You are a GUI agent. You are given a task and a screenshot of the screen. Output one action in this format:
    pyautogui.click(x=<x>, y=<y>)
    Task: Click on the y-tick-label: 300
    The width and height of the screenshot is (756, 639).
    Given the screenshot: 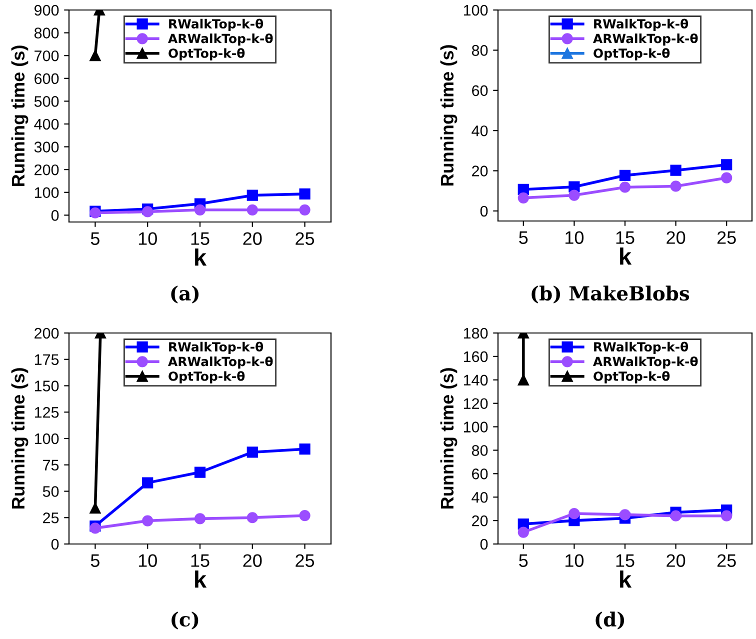 What is the action you would take?
    pyautogui.click(x=46, y=147)
    